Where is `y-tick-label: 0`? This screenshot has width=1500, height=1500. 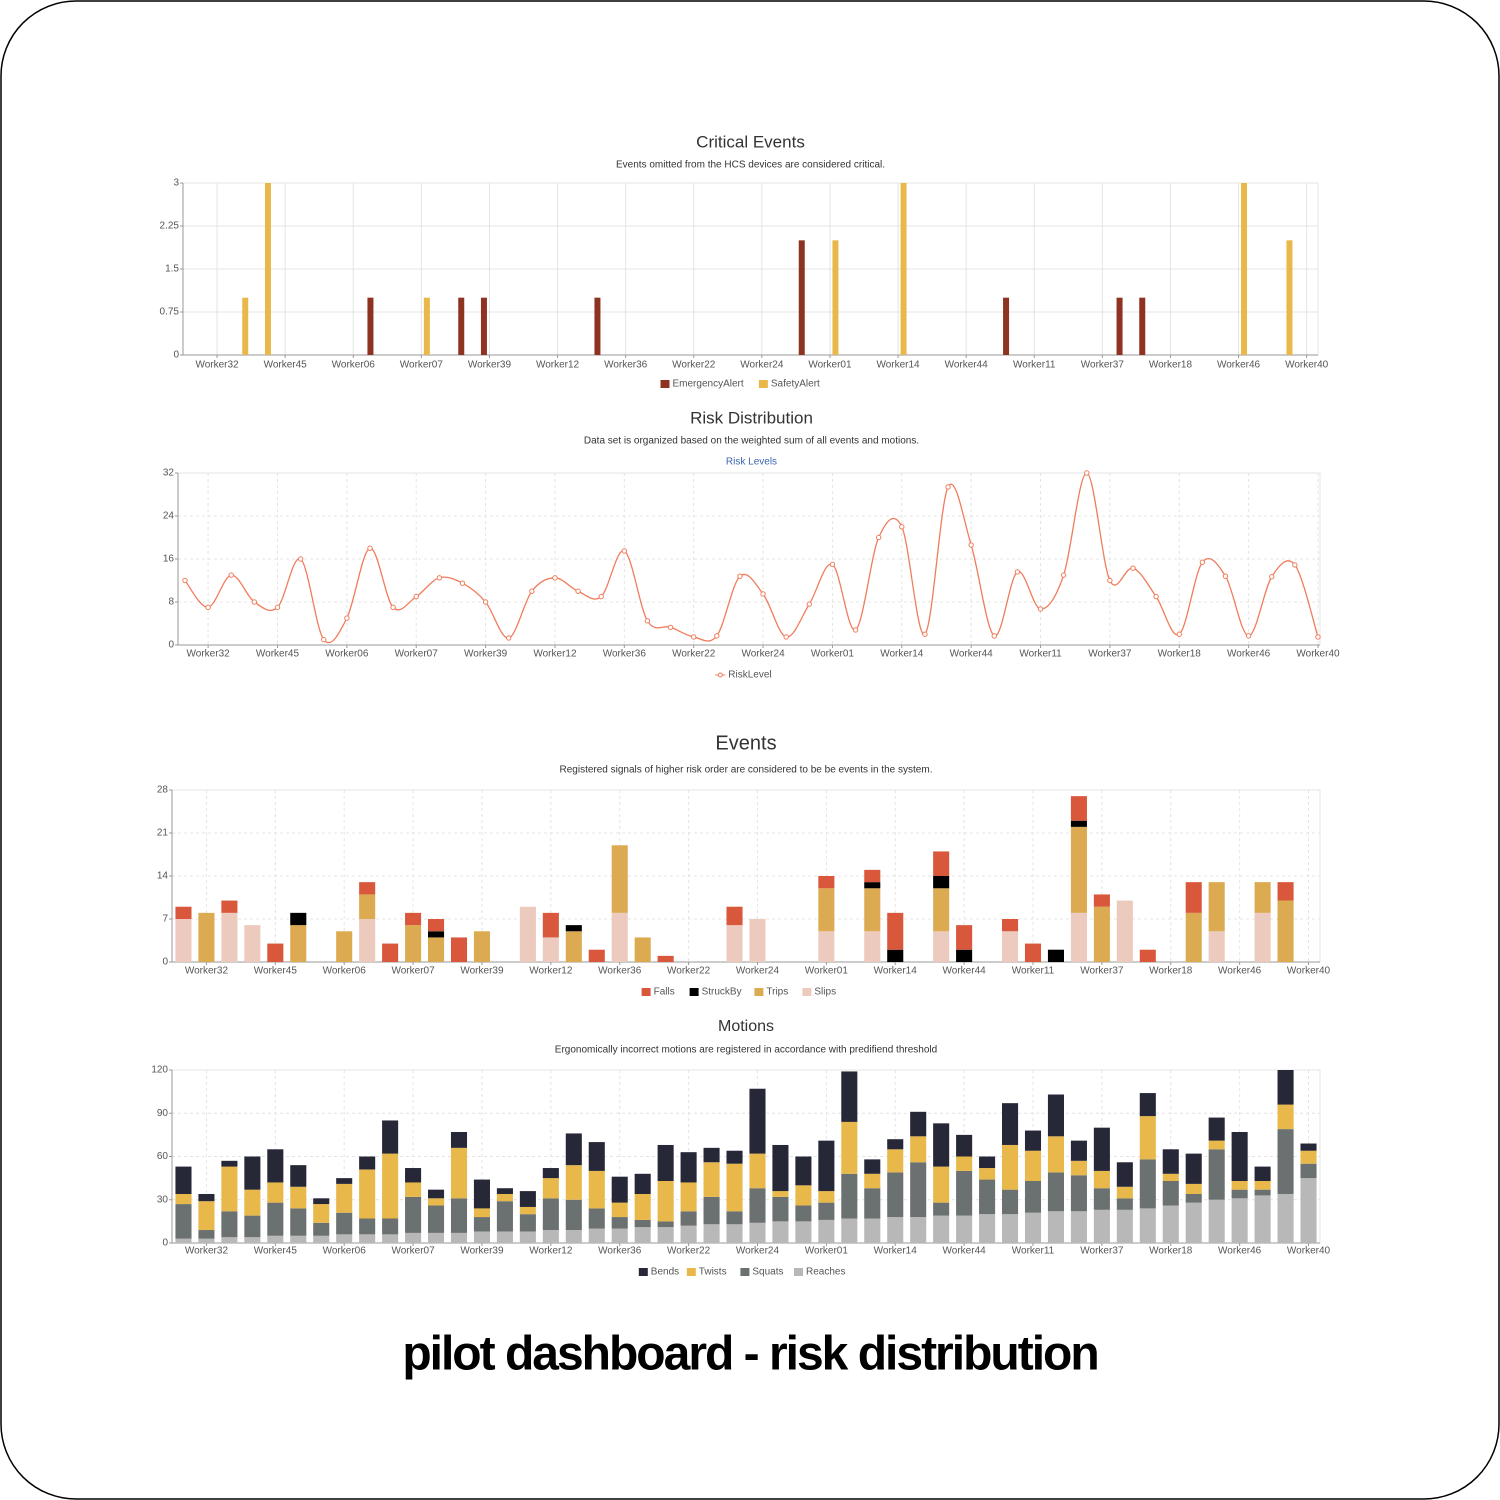 y-tick-label: 0 is located at coordinates (165, 962).